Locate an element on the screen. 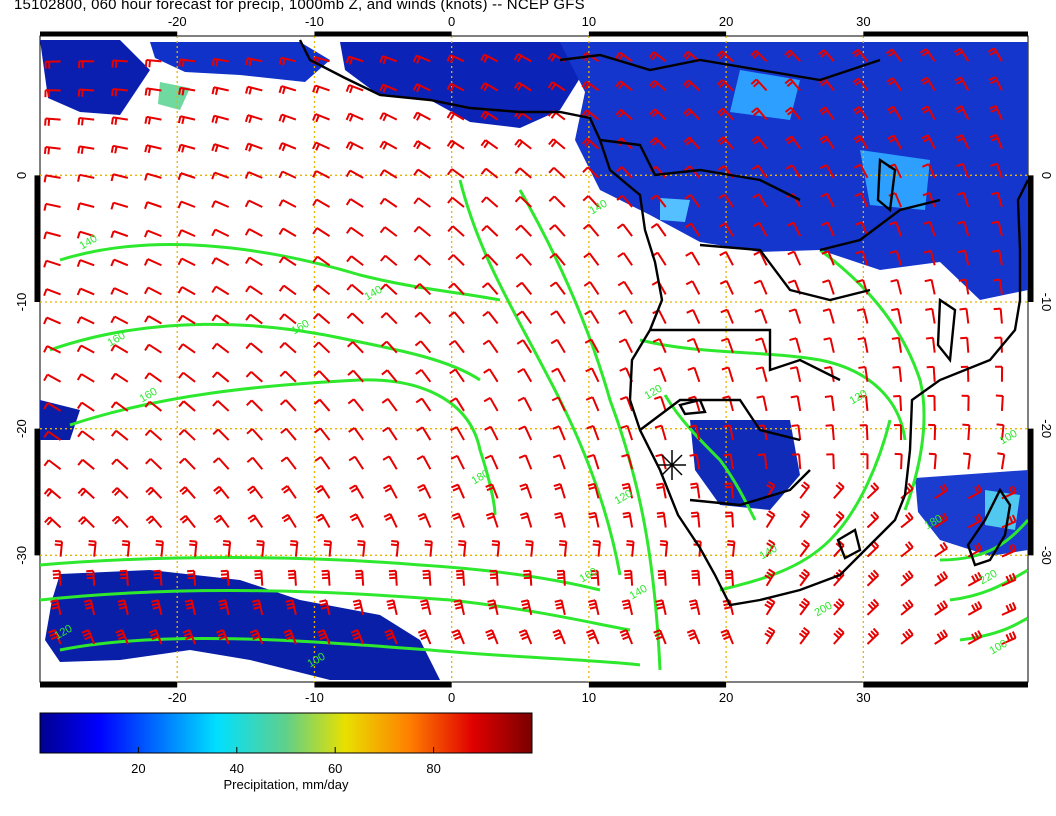 Image resolution: width=1056 pixels, height=816 pixels. lat-tick-label-right: -20 is located at coordinates (1046, 428).